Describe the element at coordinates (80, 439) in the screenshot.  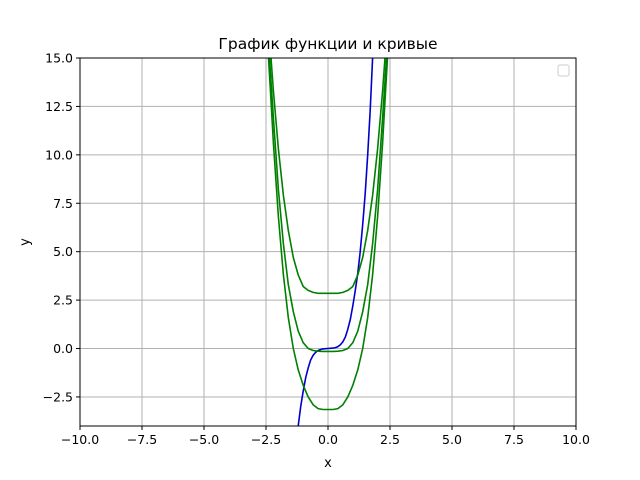
I see `x-tick-label: −10.0` at that location.